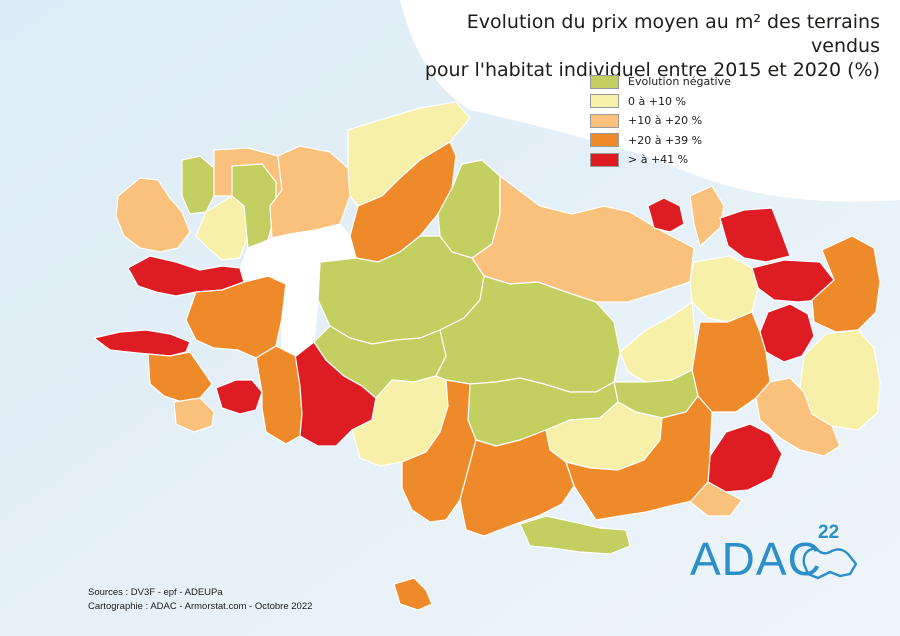  I want to click on legend-item: 0 à +10 %, so click(660, 102).